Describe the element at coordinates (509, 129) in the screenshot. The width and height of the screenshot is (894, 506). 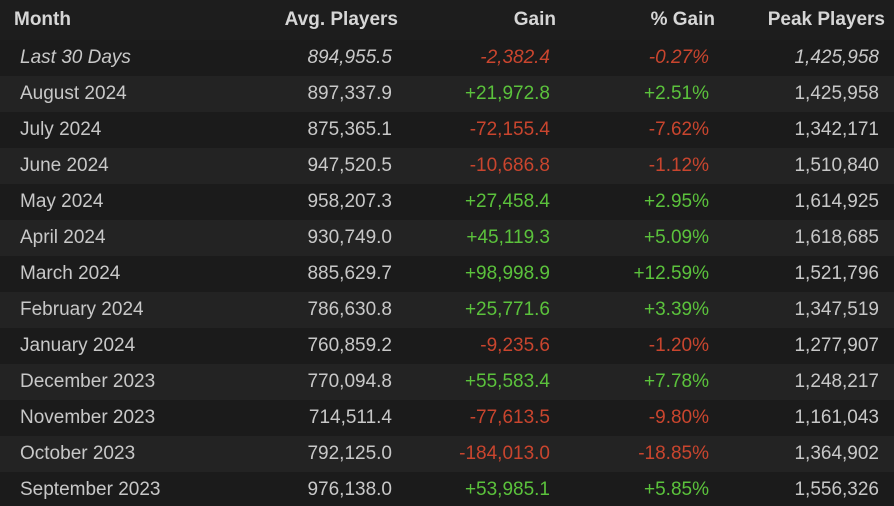
I see `table-cell: -72,155.4` at that location.